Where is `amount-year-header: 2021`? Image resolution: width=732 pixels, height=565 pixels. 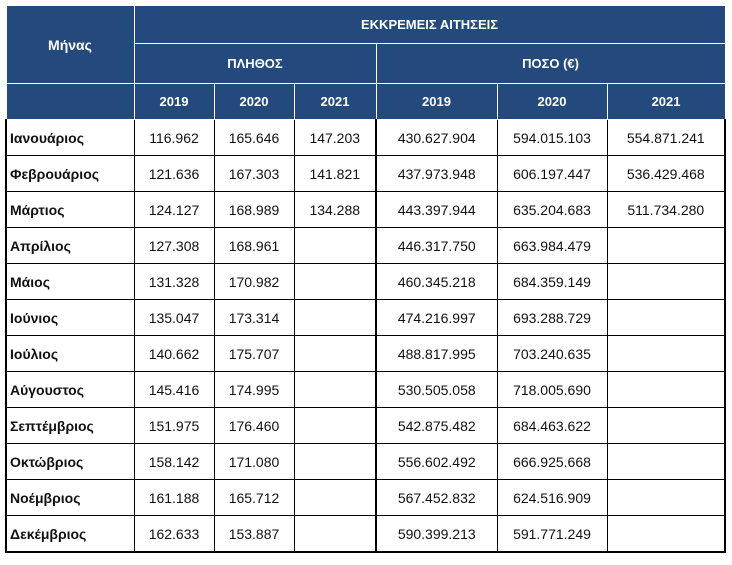 amount-year-header: 2021 is located at coordinates (666, 101).